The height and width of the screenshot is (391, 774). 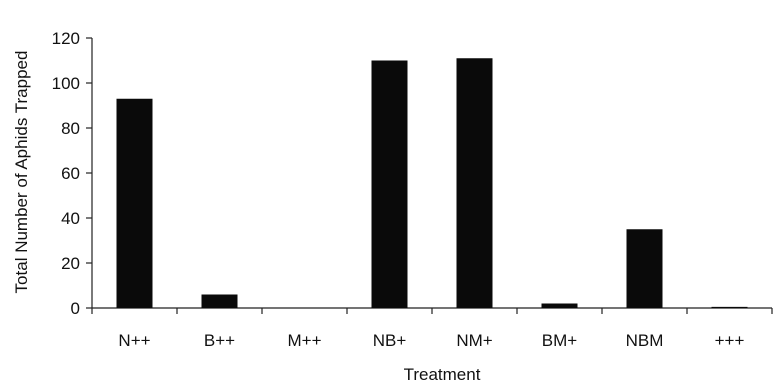 What do you see at coordinates (70, 263) in the screenshot?
I see `y-tick-label: 20` at bounding box center [70, 263].